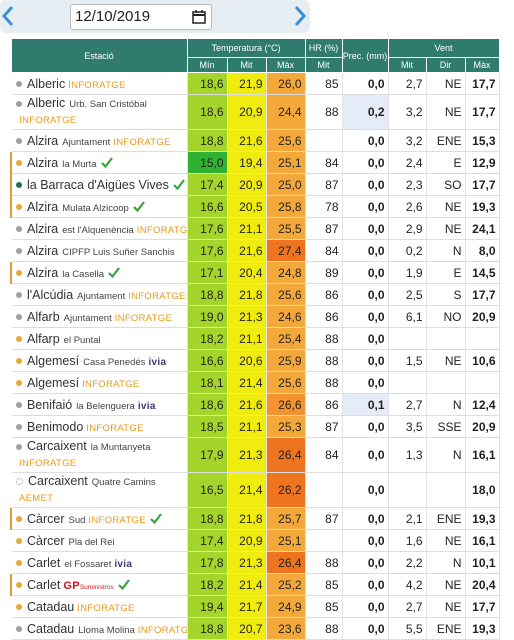  Describe the element at coordinates (407, 162) in the screenshot. I see `wind-mean: 2,4` at that location.